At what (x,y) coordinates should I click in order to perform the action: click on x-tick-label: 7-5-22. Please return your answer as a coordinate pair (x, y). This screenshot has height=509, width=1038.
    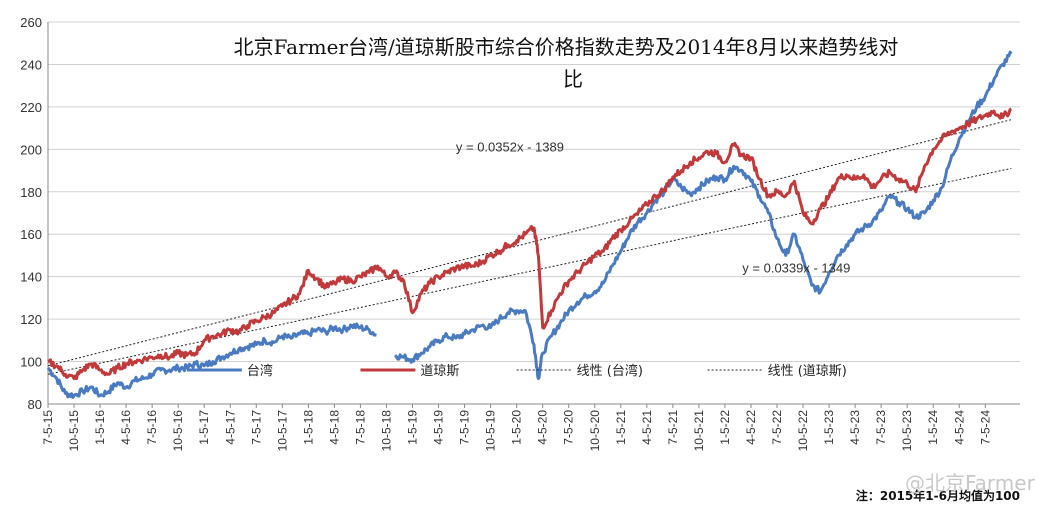
    Looking at the image, I should click on (777, 427).